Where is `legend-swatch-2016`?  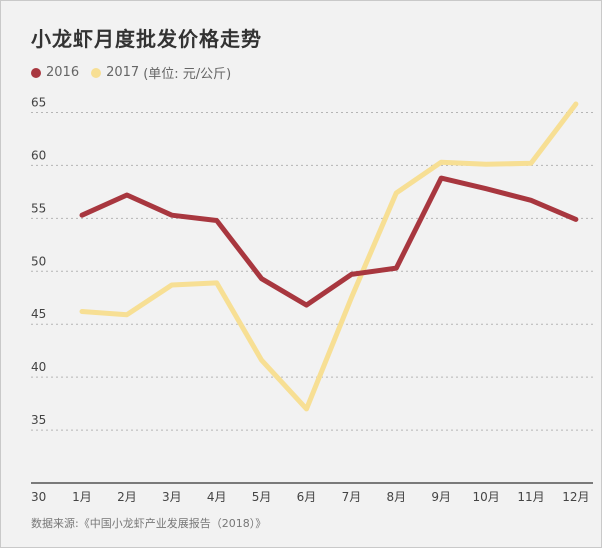 legend-swatch-2016 is located at coordinates (36, 72).